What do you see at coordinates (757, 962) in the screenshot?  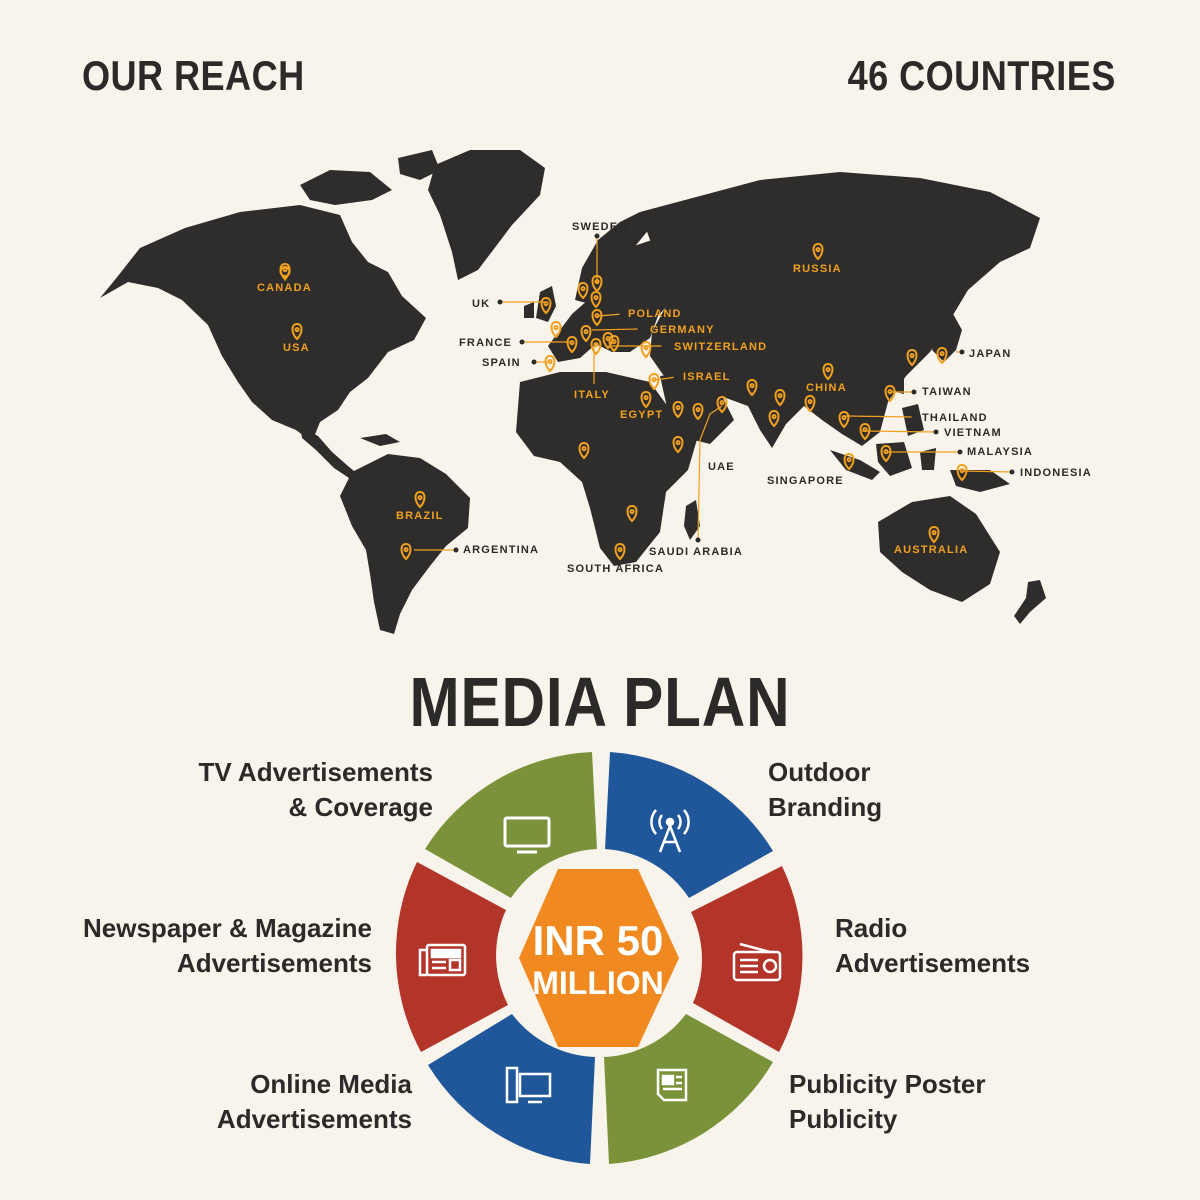 I see `radio-icon` at bounding box center [757, 962].